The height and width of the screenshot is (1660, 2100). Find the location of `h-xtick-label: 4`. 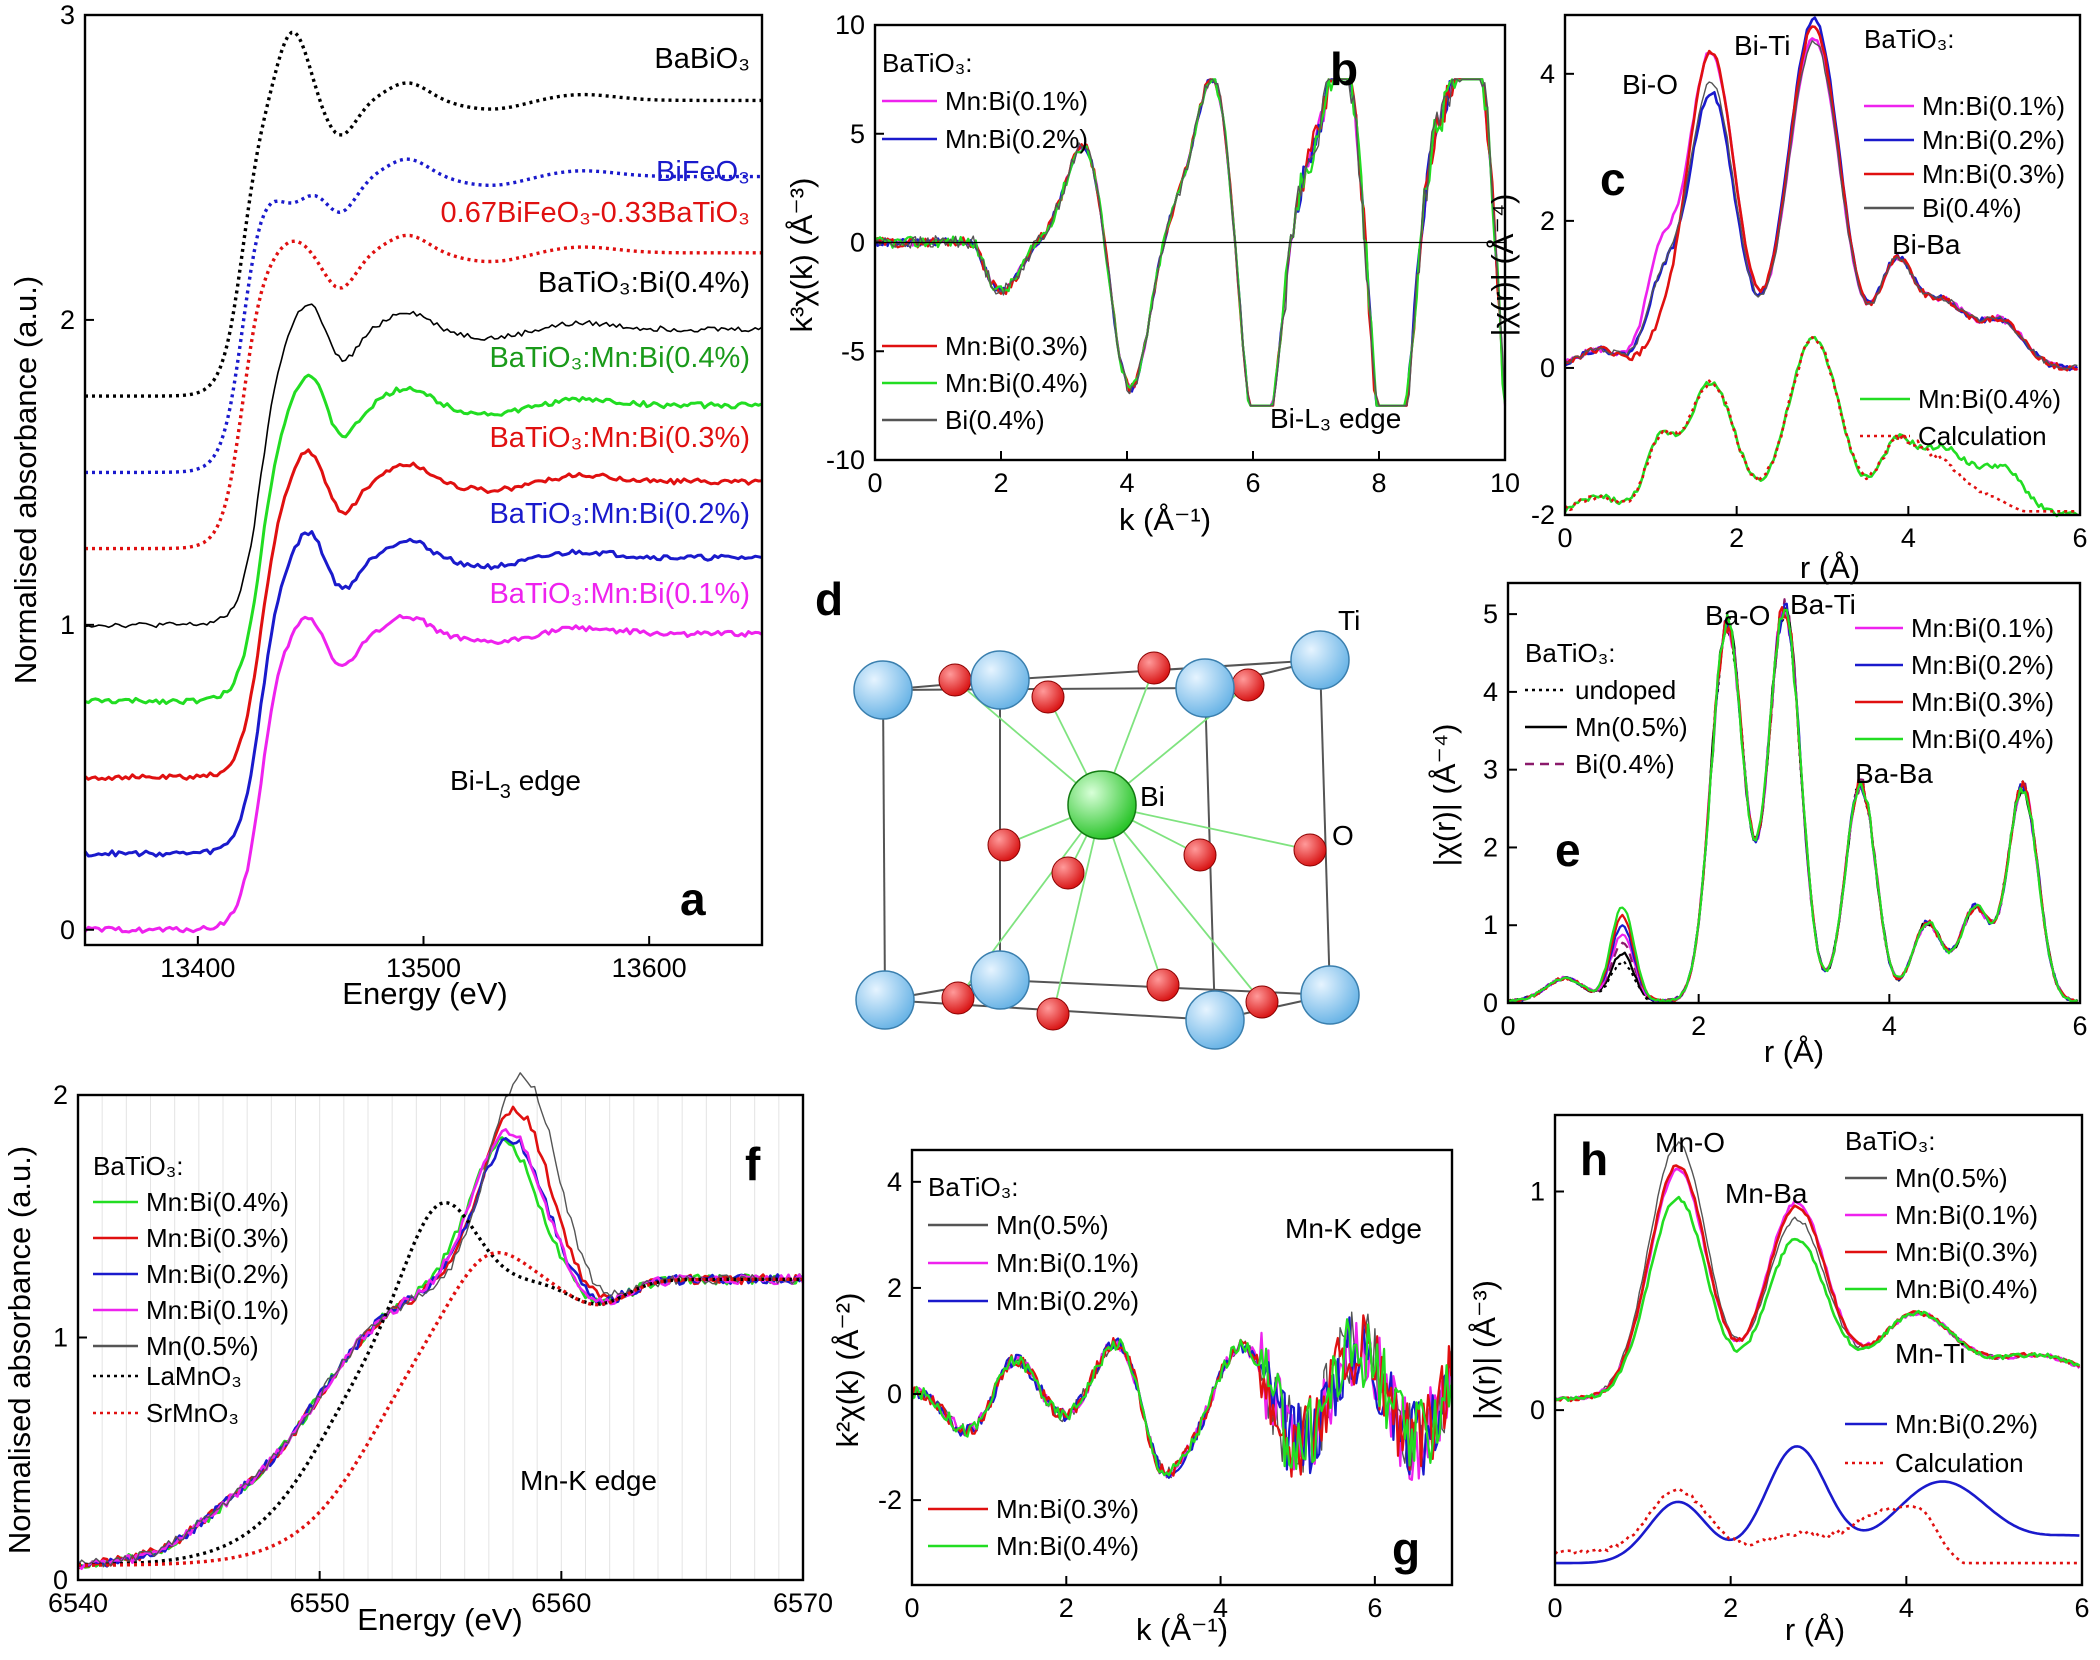

h-xtick-label: 4 is located at coordinates (1906, 1608).